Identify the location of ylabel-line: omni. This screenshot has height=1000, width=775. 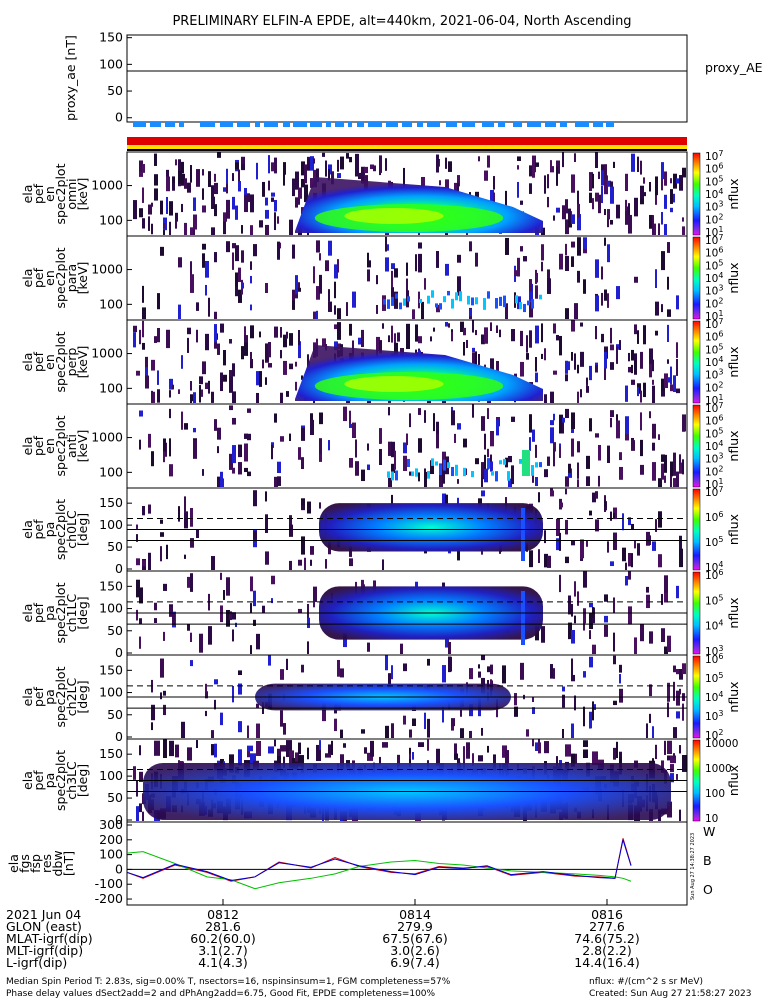
(71, 193).